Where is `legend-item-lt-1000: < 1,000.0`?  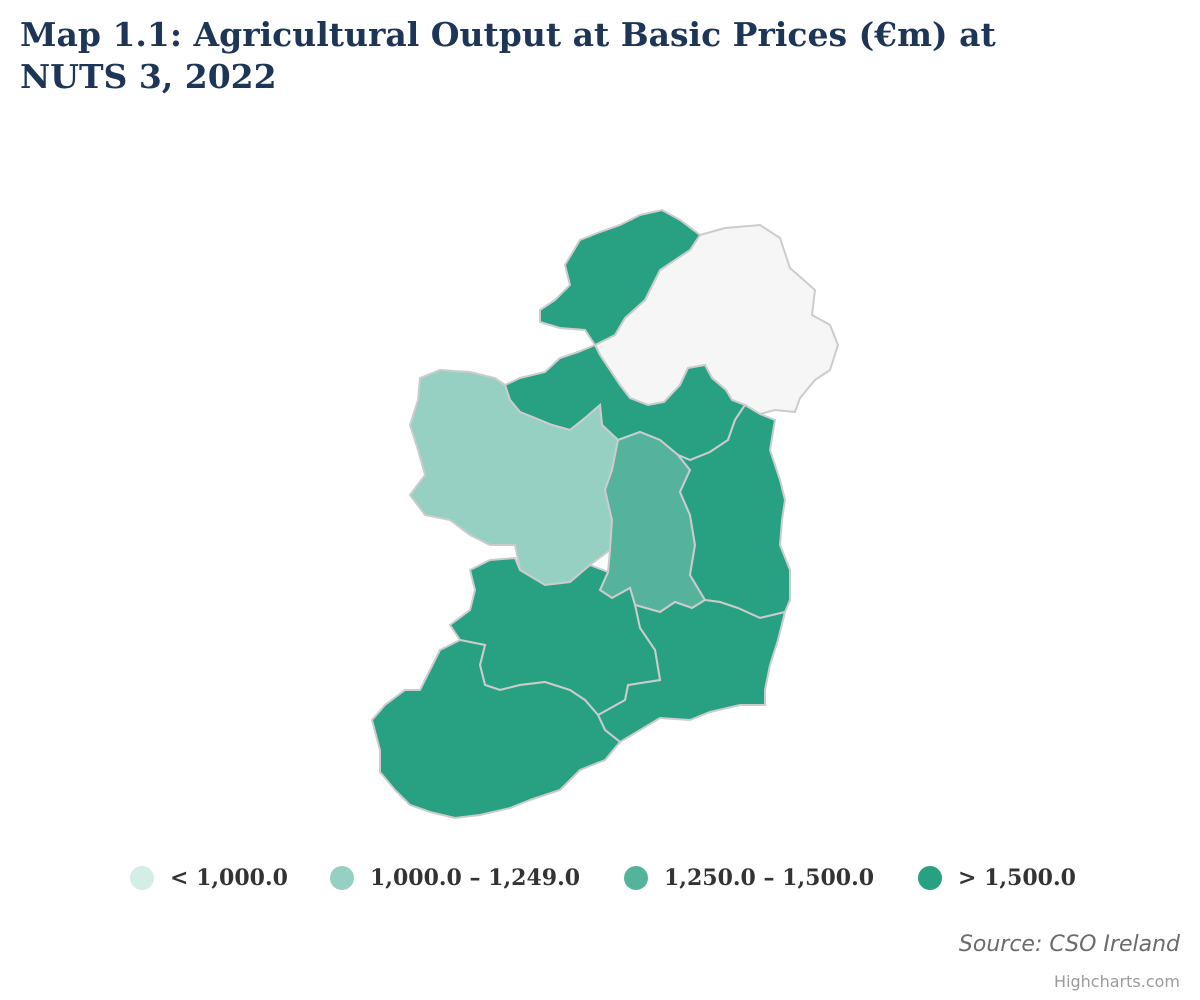
legend-item-lt-1000: < 1,000.0 is located at coordinates (209, 878).